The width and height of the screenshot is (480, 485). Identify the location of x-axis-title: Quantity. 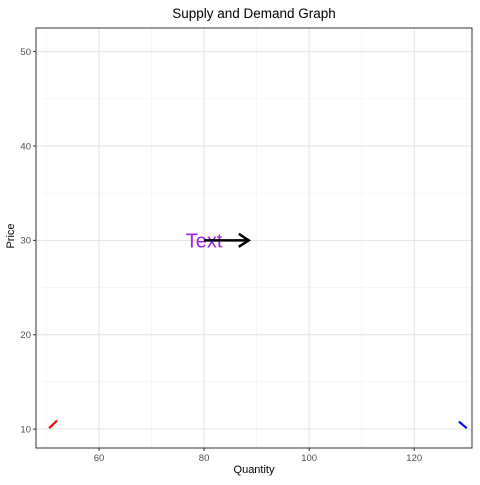
(254, 470).